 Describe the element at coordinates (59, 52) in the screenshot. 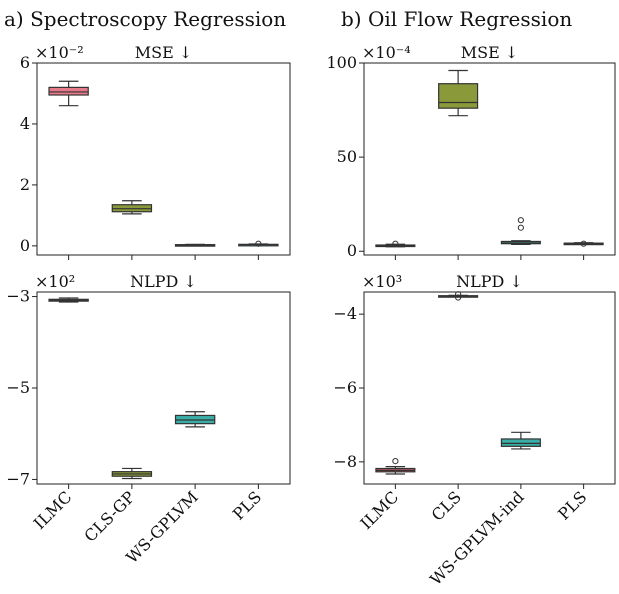

I see `axis-multiplier: ×10⁻²` at that location.